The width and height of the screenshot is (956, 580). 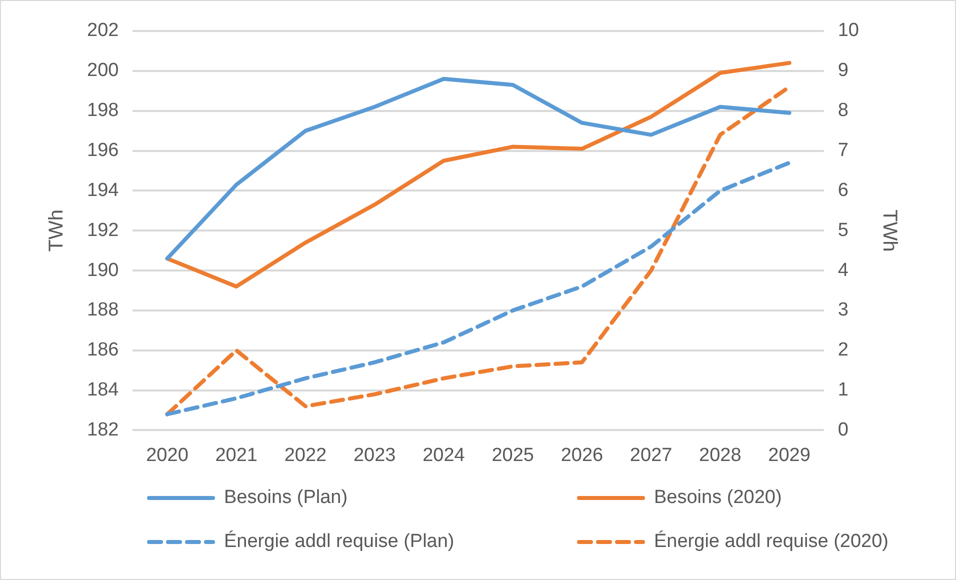 What do you see at coordinates (582, 455) in the screenshot?
I see `x-tick-label: 2026` at bounding box center [582, 455].